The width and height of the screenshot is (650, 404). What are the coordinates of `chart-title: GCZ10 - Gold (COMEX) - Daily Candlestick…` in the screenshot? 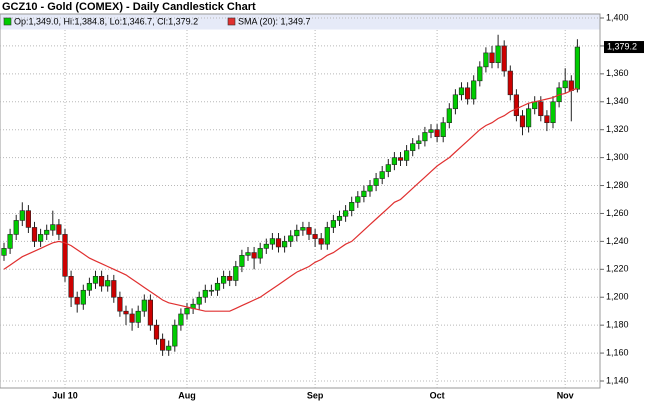 It's located at (129, 7).